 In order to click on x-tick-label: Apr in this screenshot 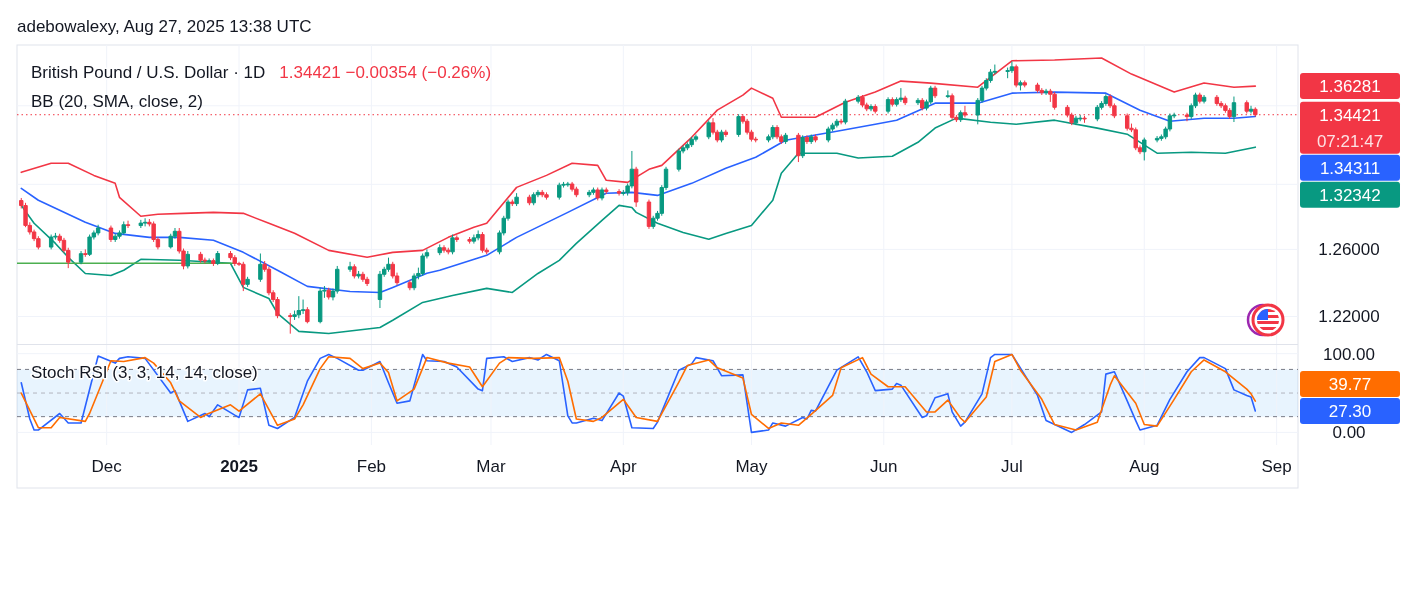, I will do `click(623, 466)`.